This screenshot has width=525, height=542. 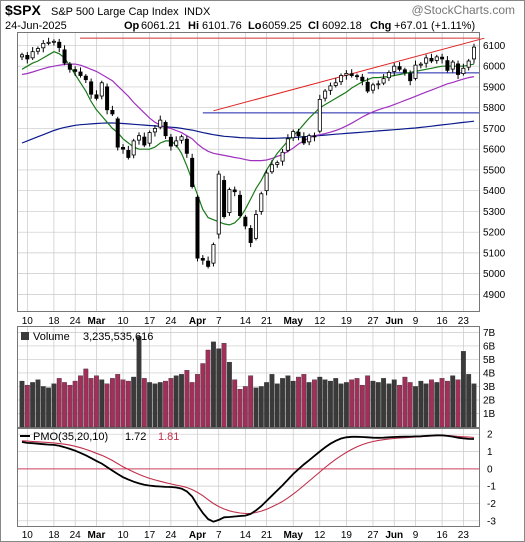 I want to click on x-tick-label: 9, so click(x=416, y=535).